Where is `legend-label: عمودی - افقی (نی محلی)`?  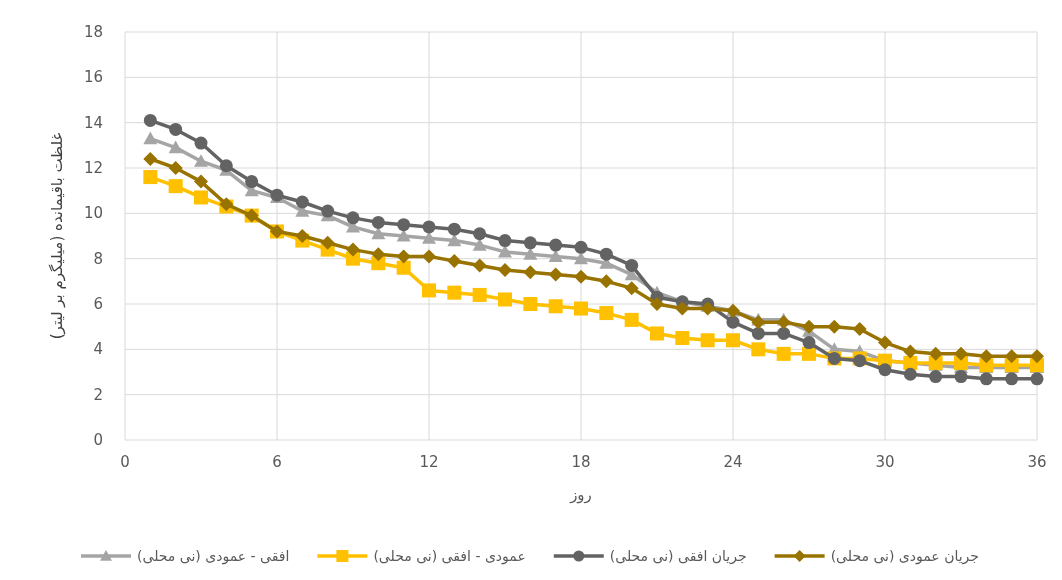
legend-label: عمودی - افقی (نی محلی) is located at coordinates (449, 556).